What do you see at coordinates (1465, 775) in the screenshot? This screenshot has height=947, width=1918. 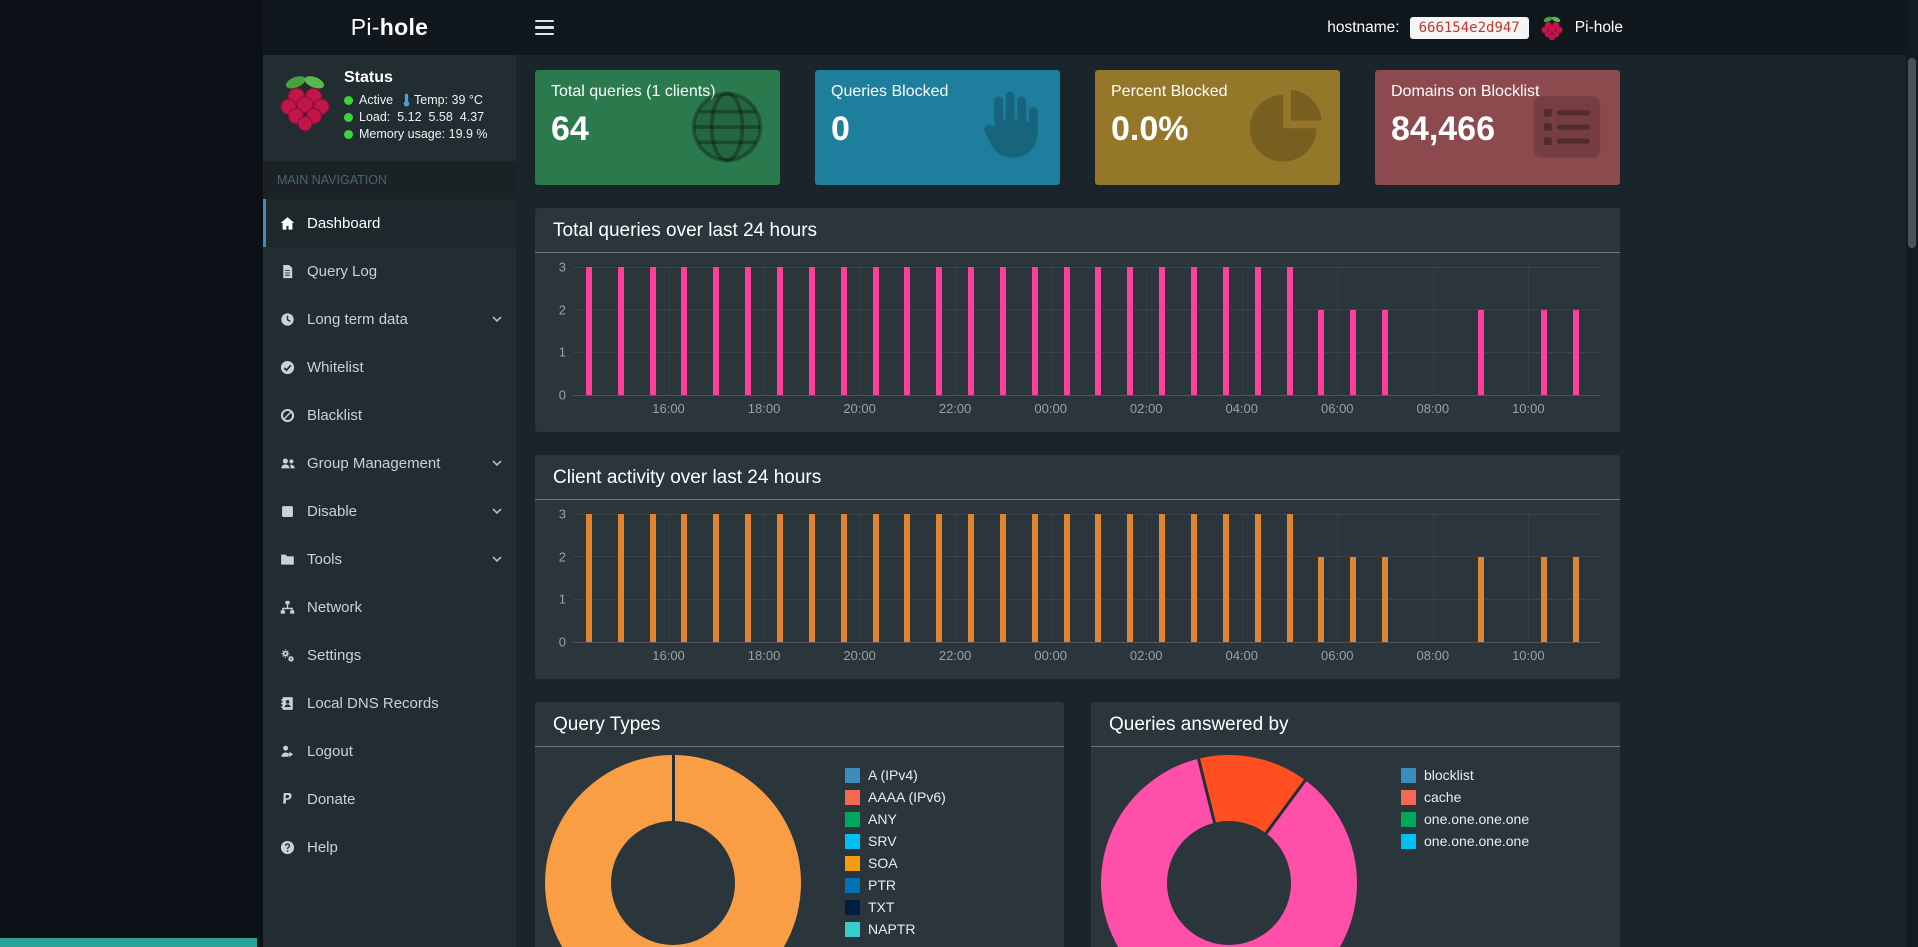 I see `legend-item-blocklist: blocklist` at bounding box center [1465, 775].